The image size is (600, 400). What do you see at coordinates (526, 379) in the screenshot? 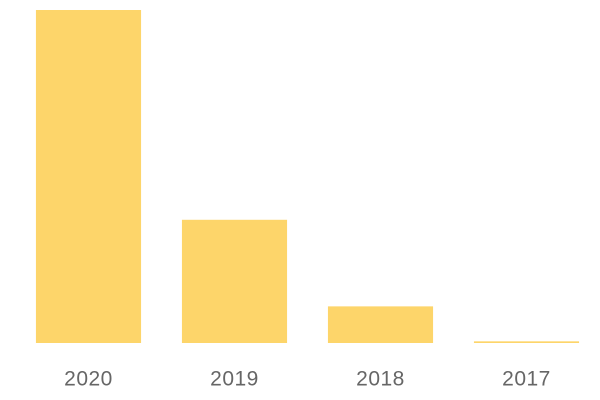
I see `x-tick-label: 2017` at bounding box center [526, 379].